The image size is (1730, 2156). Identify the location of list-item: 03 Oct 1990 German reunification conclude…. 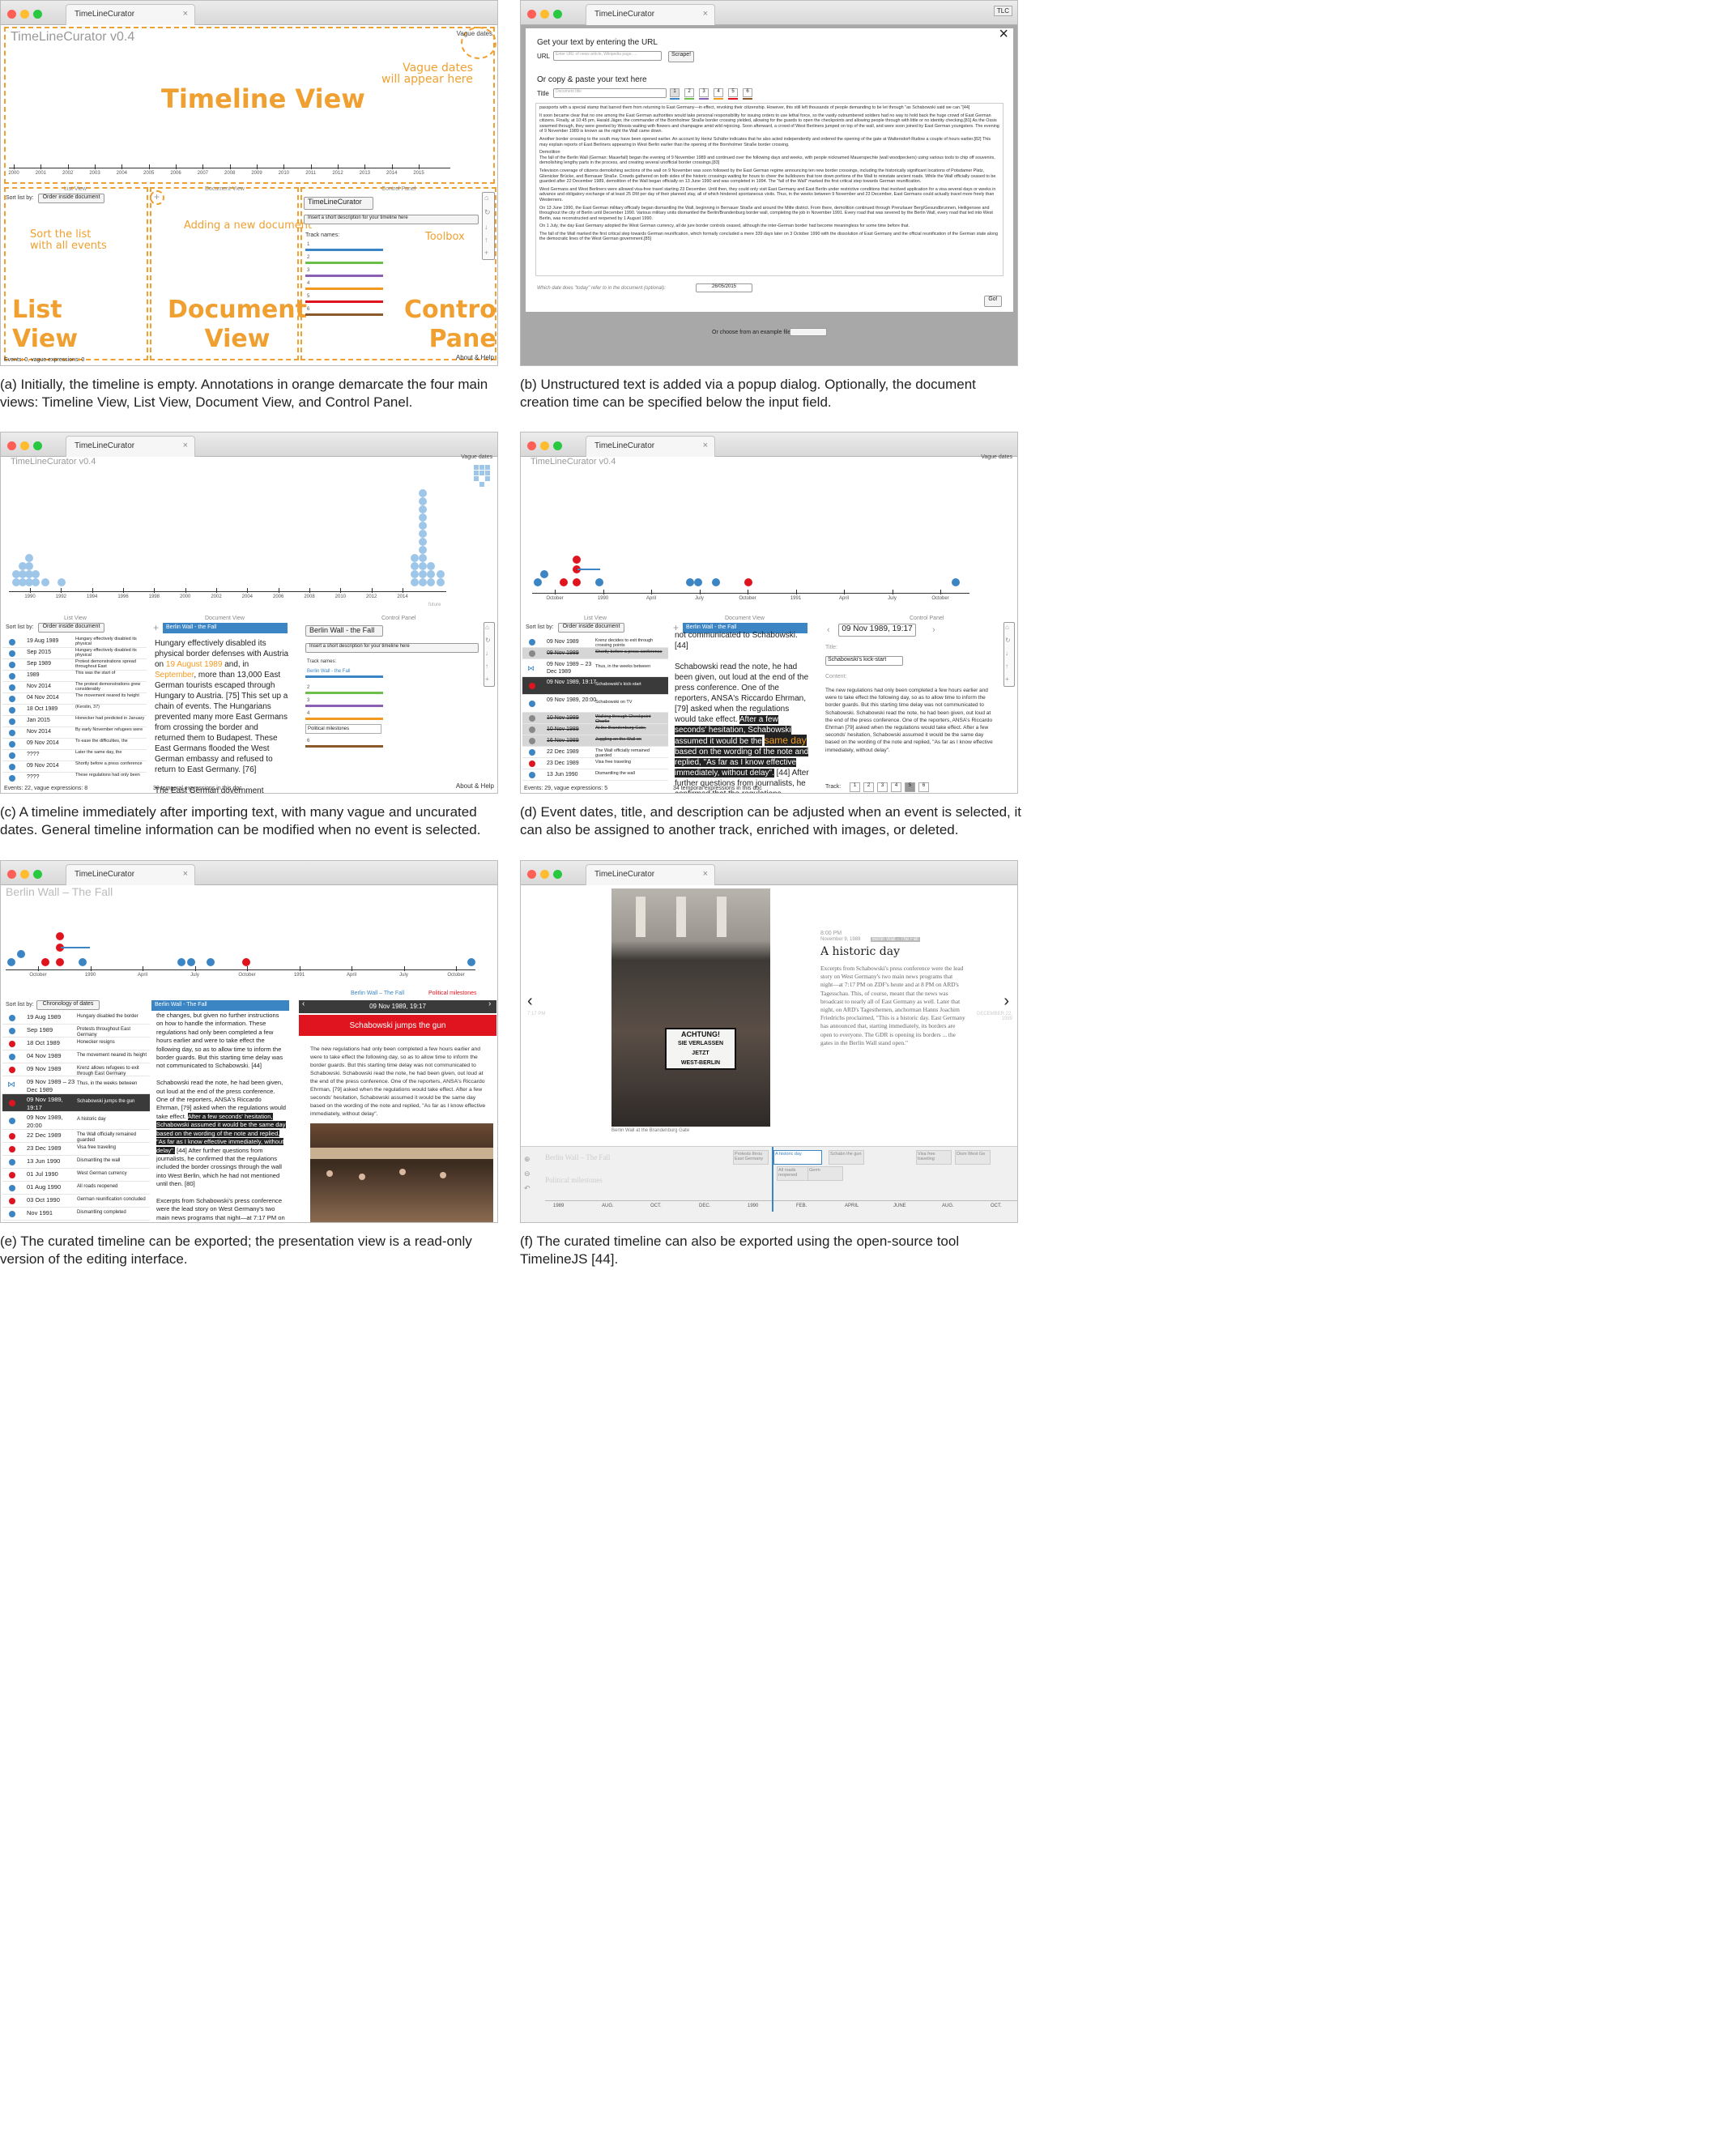
(76, 1201).